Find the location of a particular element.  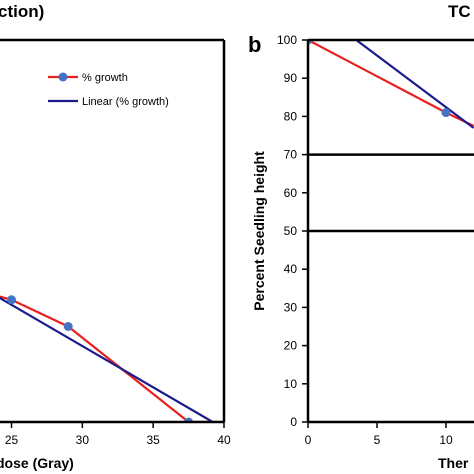

panel-b-reference-lines is located at coordinates (391, 193).